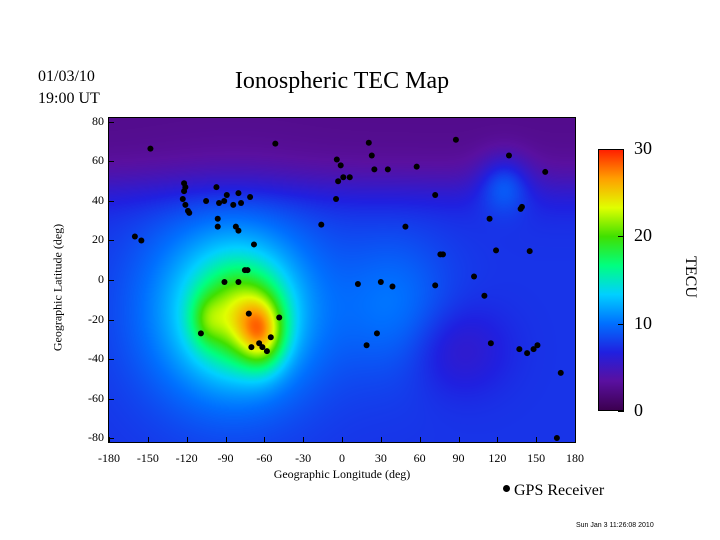 This screenshot has height=540, width=720. Describe the element at coordinates (638, 410) in the screenshot. I see `colorbar-tick-label: 0` at that location.